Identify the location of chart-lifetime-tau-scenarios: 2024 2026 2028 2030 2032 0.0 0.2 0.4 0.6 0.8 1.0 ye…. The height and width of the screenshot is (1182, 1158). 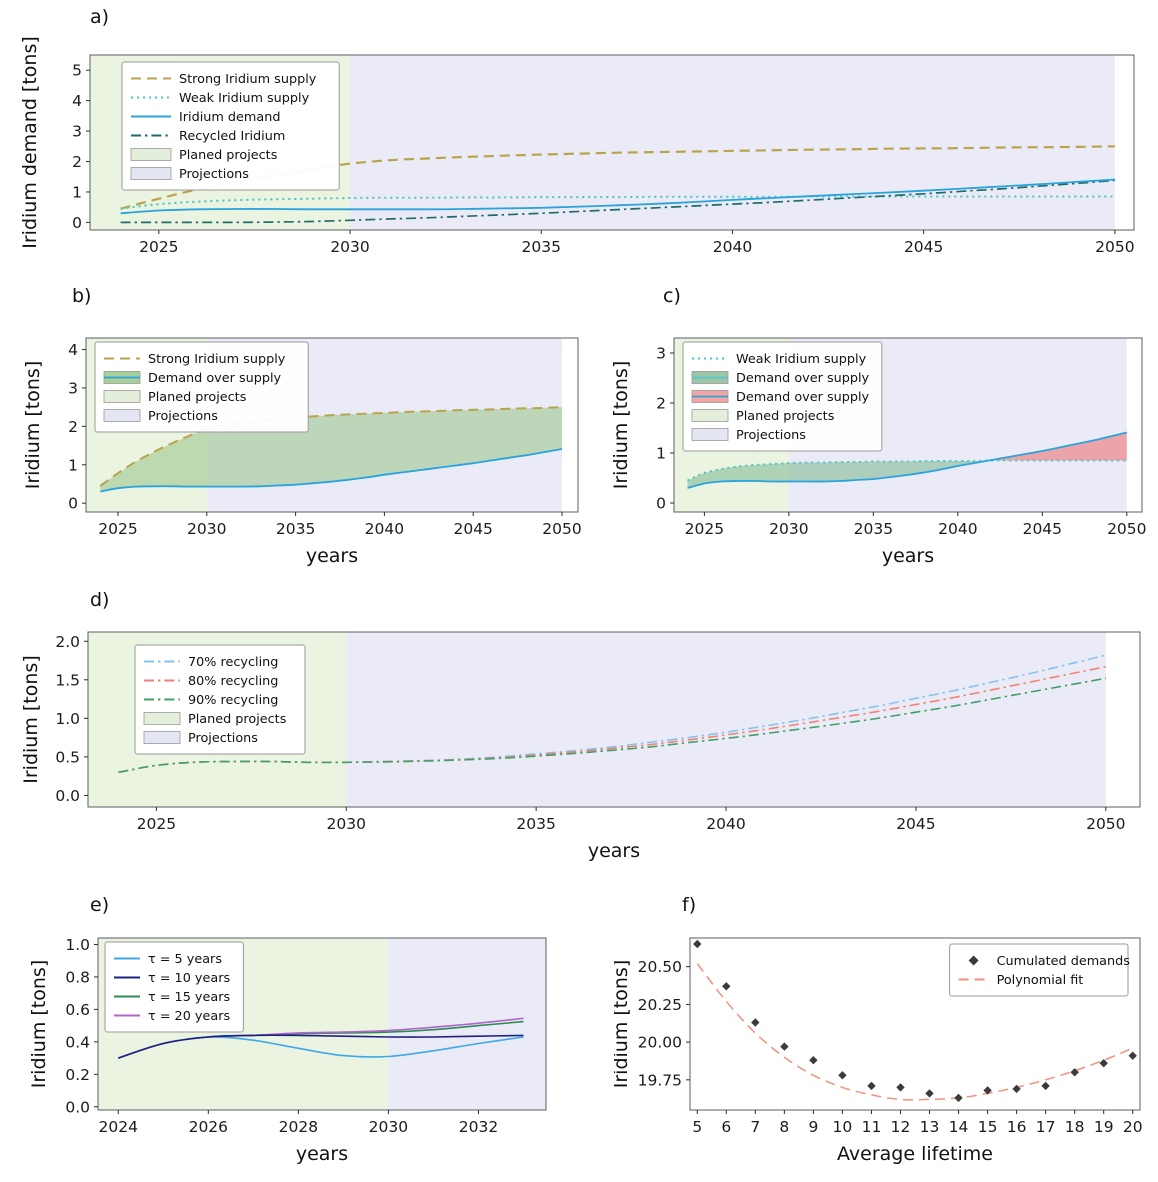
(288, 1050).